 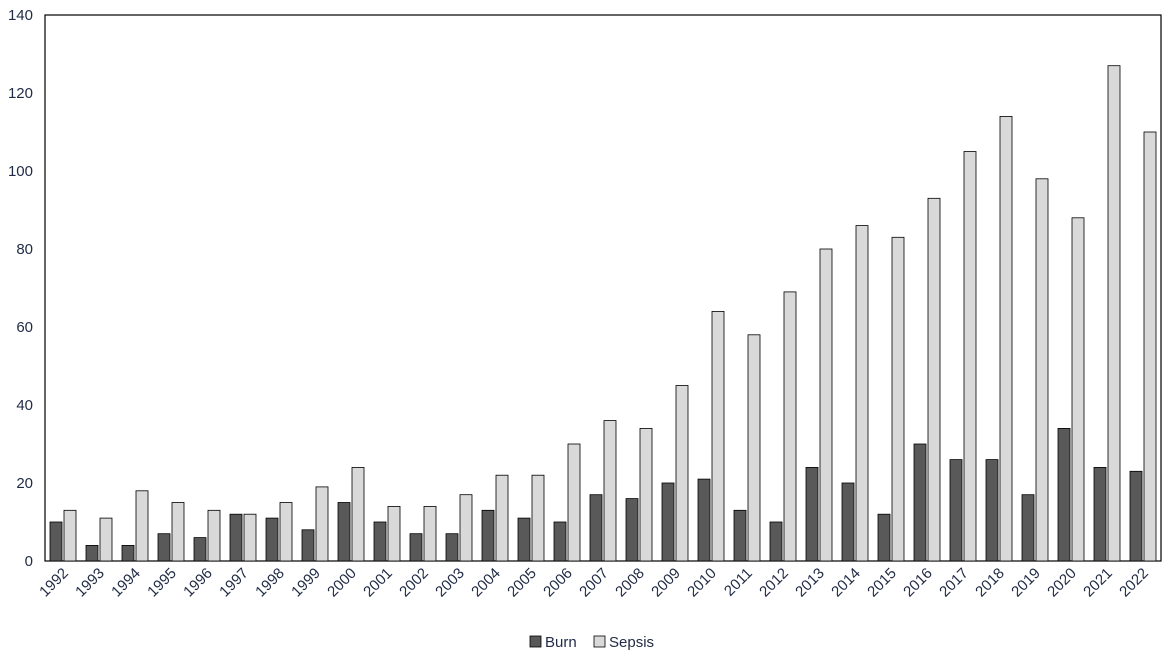 What do you see at coordinates (128, 553) in the screenshot?
I see `bar-burn-1994` at bounding box center [128, 553].